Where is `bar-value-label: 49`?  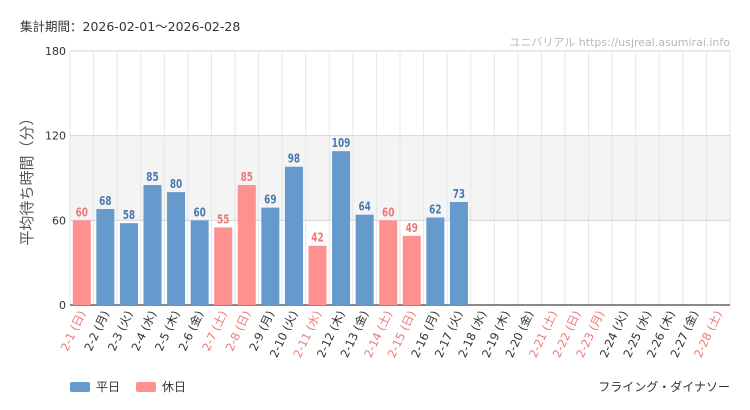
bar-value-label: 49 is located at coordinates (412, 227).